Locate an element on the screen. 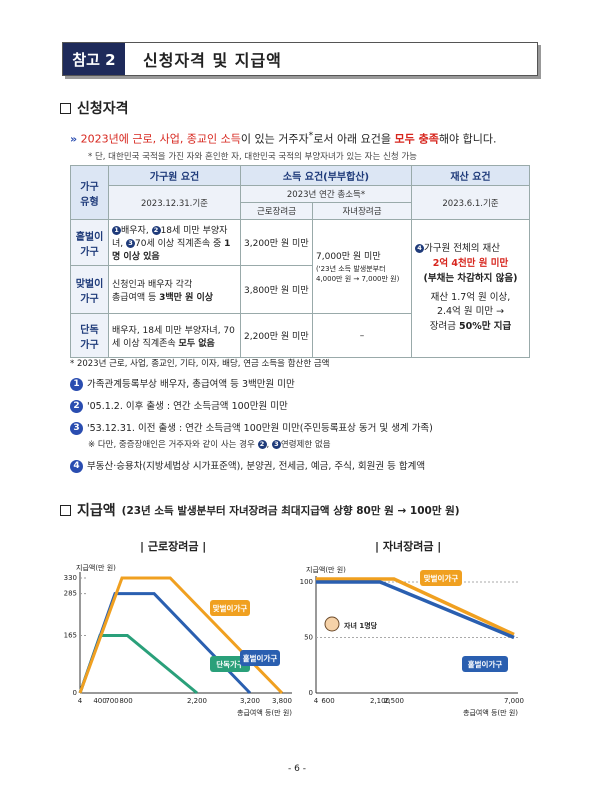 This screenshot has height=810, width=594. row-type-single: 단독 가구 is located at coordinates (89, 335).